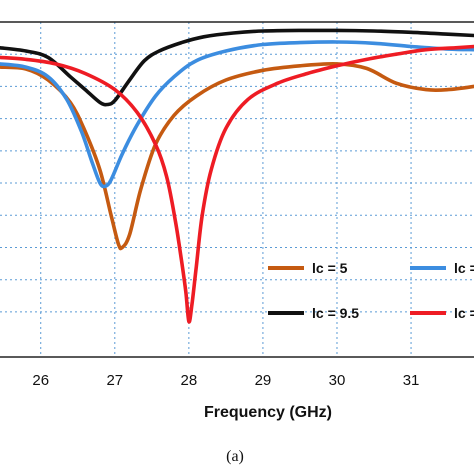 The image size is (474, 474). I want to click on x-tick-label-0: 26, so click(40, 380).